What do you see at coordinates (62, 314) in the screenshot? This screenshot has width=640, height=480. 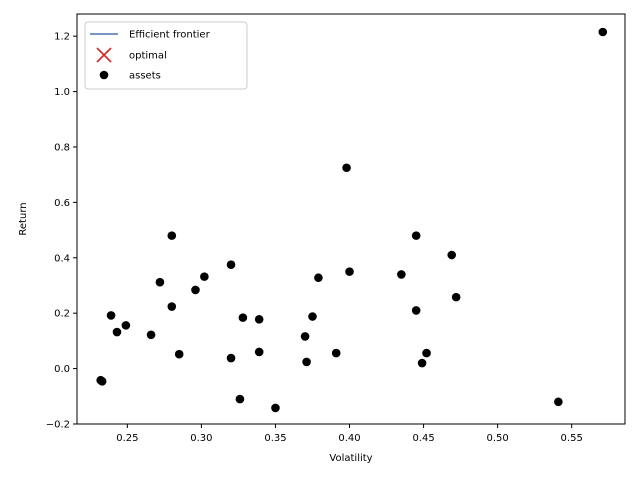 I see `y-tick-label: 0.2` at bounding box center [62, 314].